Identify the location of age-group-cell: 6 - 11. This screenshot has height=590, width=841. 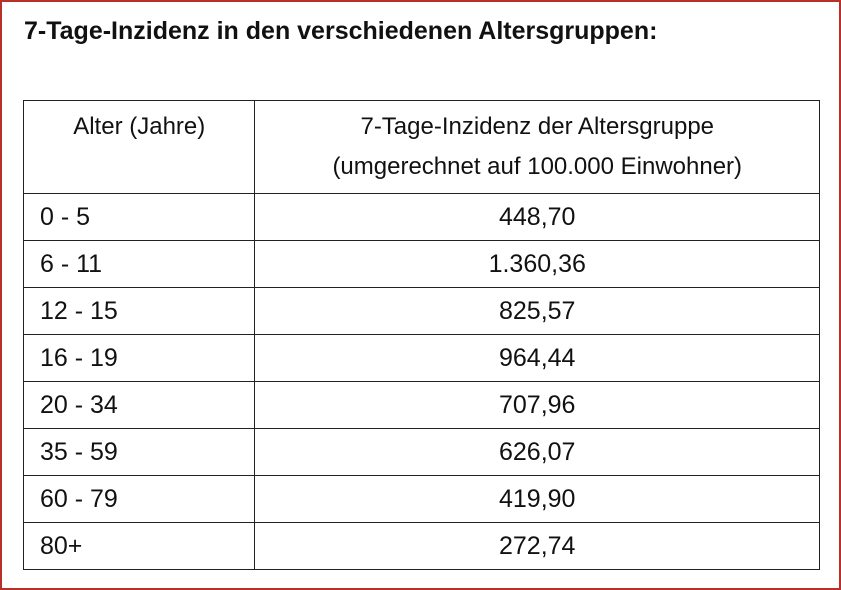
(139, 264).